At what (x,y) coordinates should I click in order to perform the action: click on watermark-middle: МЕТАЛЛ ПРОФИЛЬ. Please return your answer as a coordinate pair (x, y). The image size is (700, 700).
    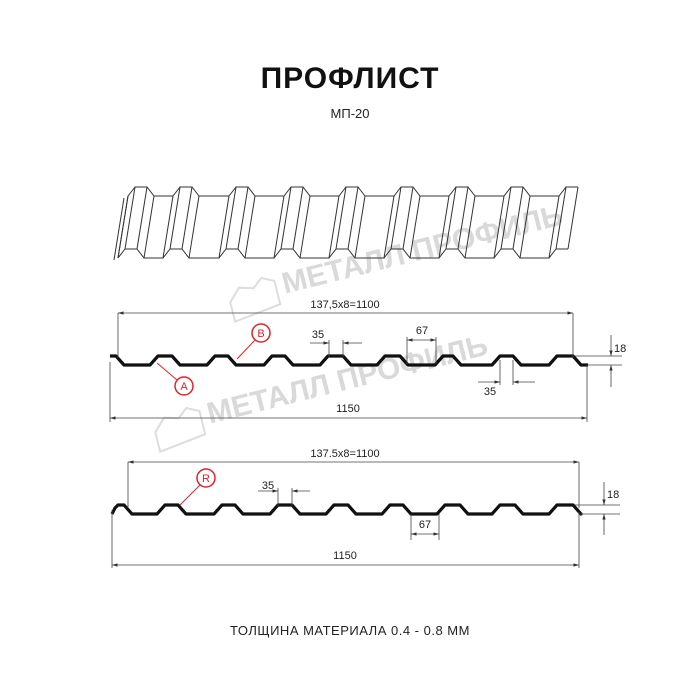
    Looking at the image, I should click on (323, 391).